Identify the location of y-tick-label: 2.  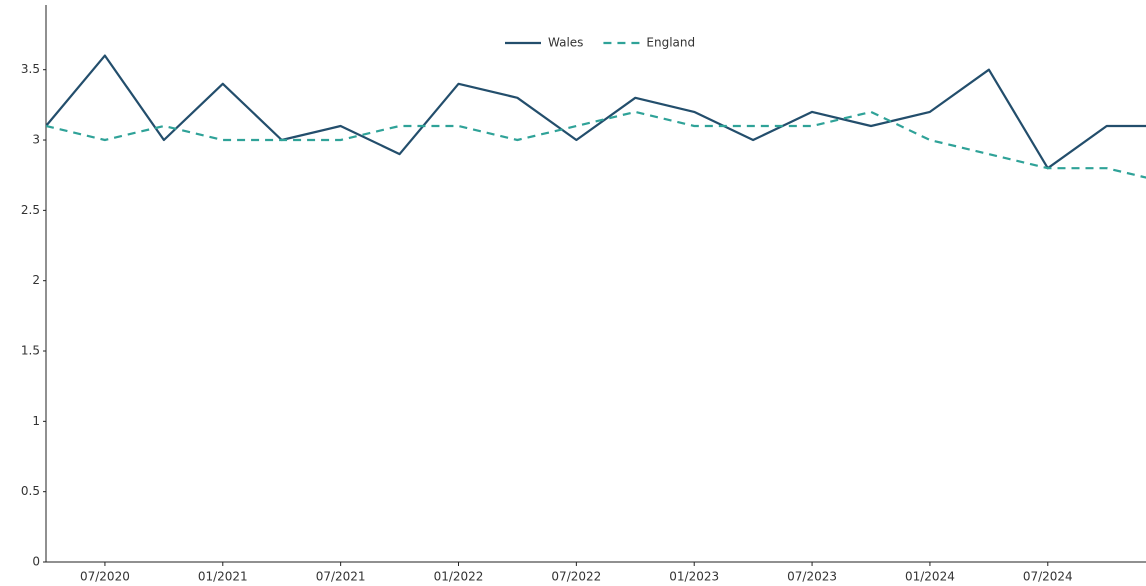
(36, 280).